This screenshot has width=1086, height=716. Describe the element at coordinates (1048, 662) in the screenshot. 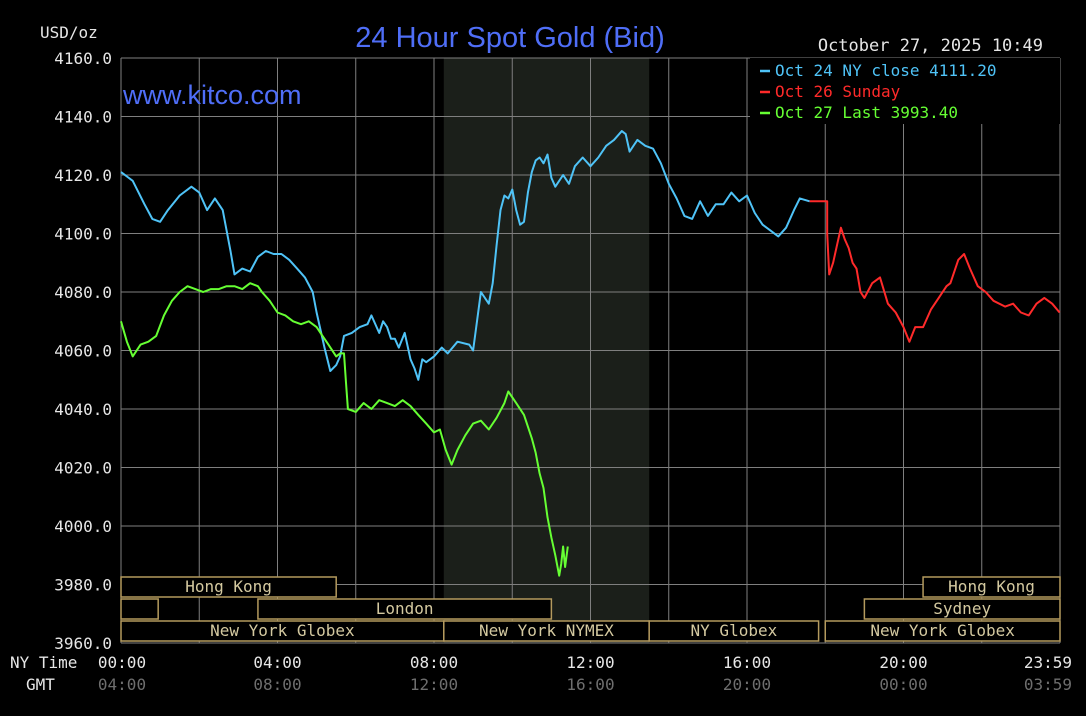

I see `x-tick-label-ny: 23:59` at that location.